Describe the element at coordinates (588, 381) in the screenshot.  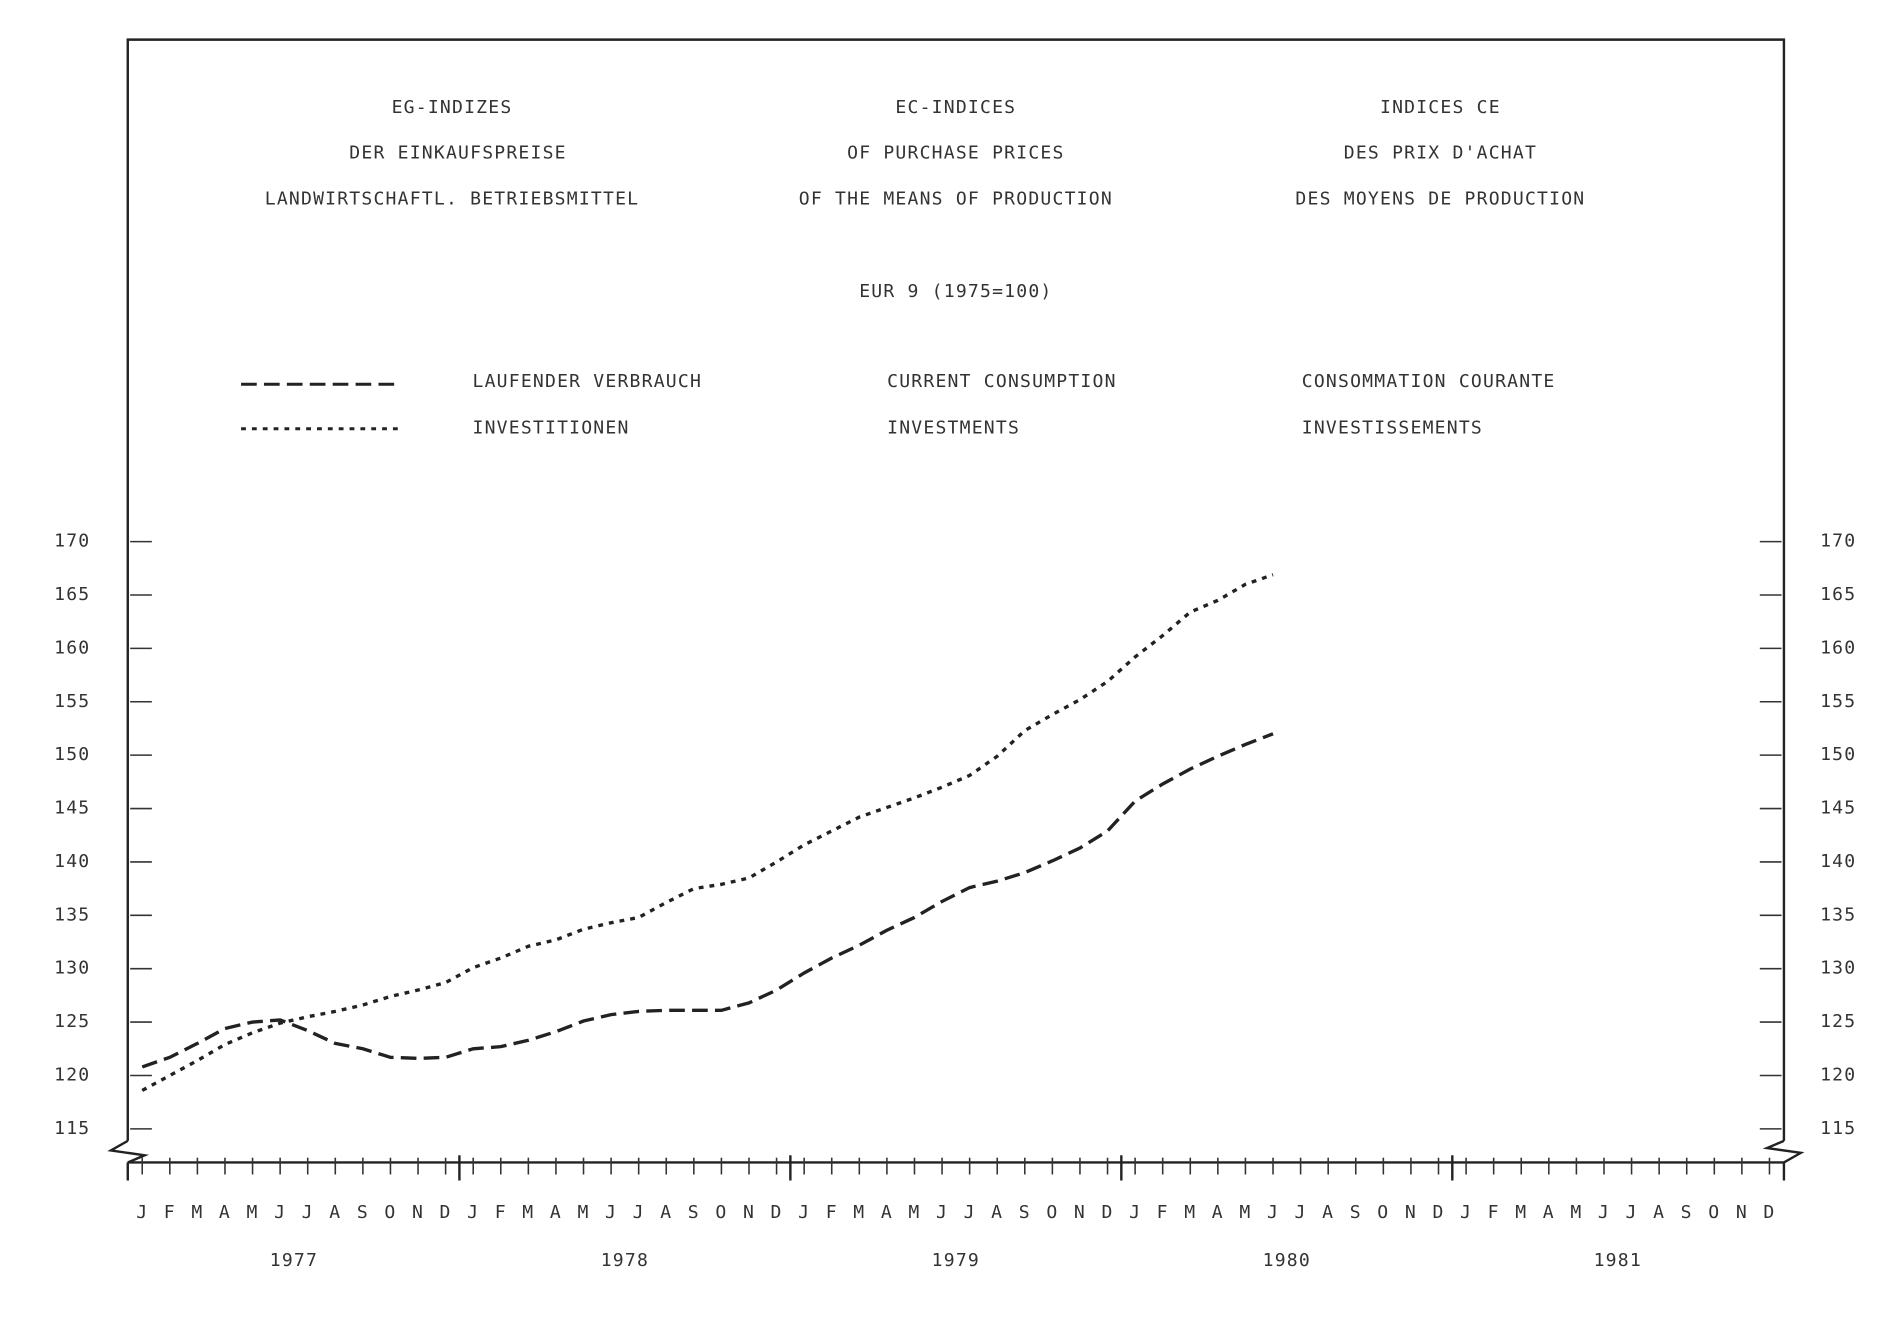
I see `legend-label: LAUFENDER VERBRAUCH` at that location.